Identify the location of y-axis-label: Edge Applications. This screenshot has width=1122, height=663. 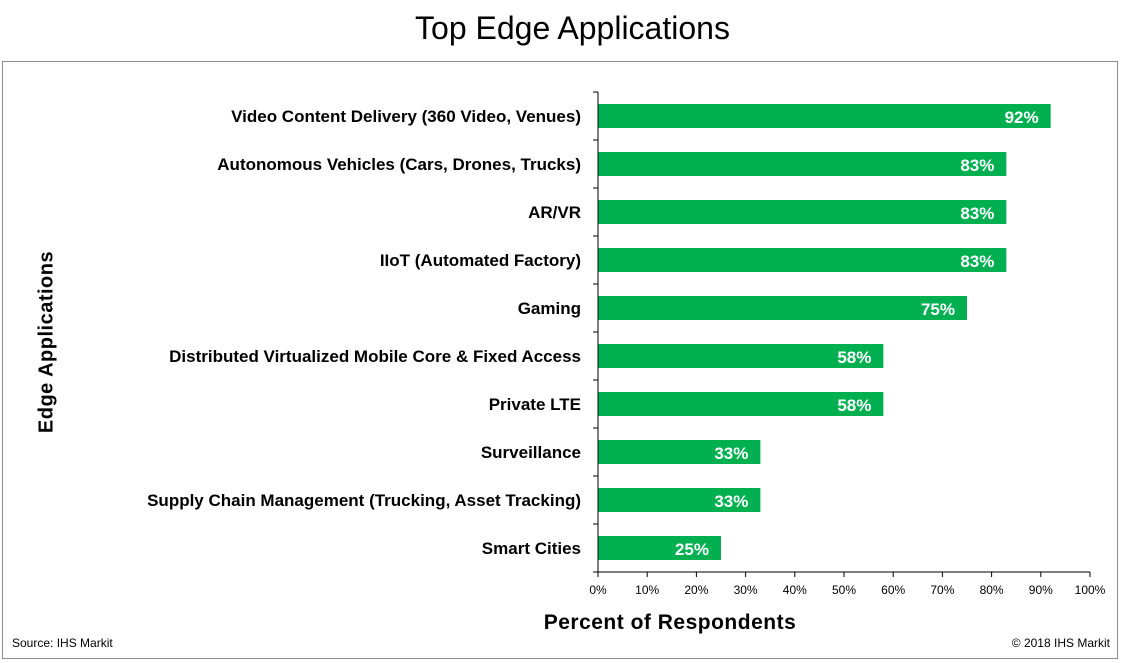
(46, 342).